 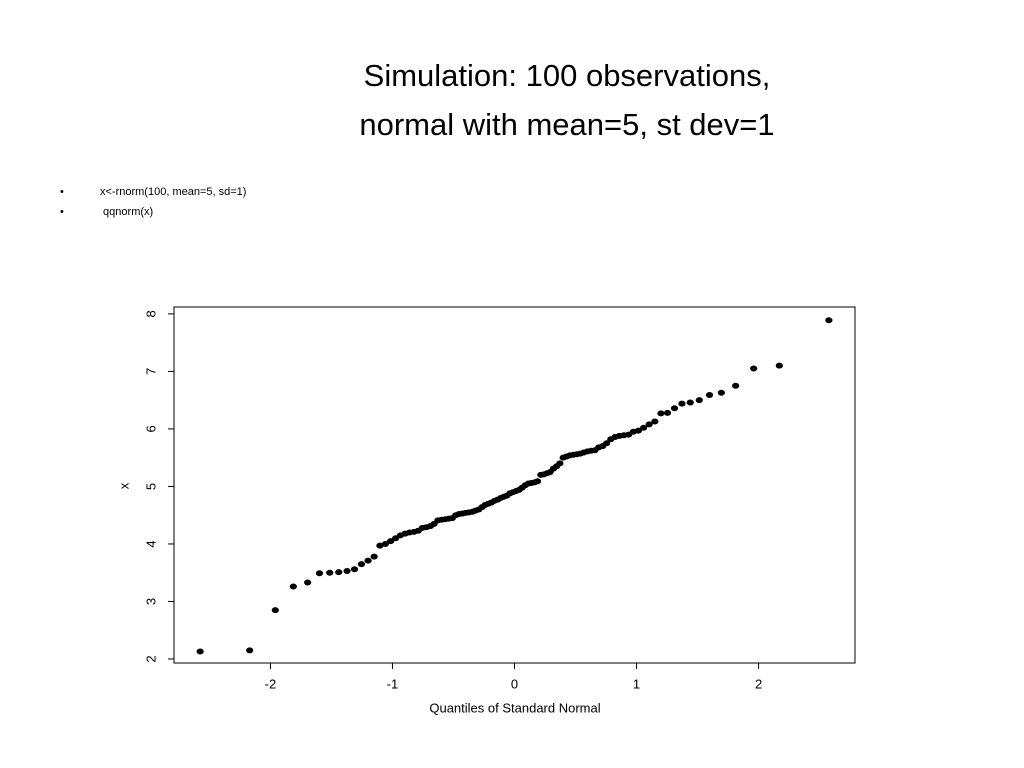 I want to click on x-tick-label: 0, so click(x=514, y=683).